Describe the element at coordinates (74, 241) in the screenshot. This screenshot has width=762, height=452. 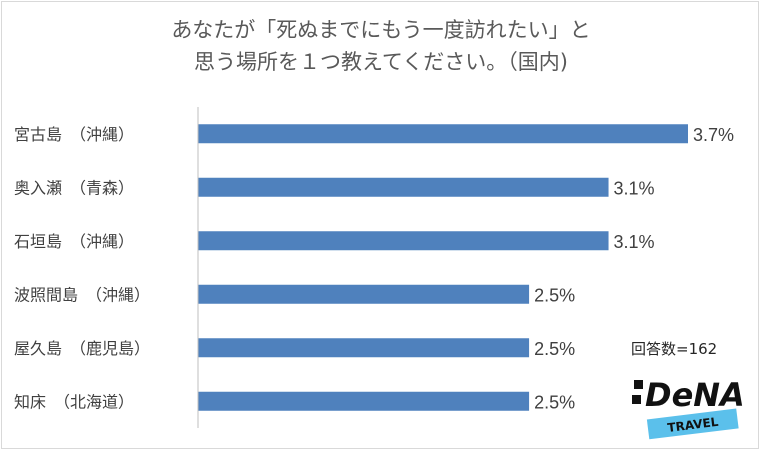
I see `category-label: 石垣島 （沖縄）` at that location.